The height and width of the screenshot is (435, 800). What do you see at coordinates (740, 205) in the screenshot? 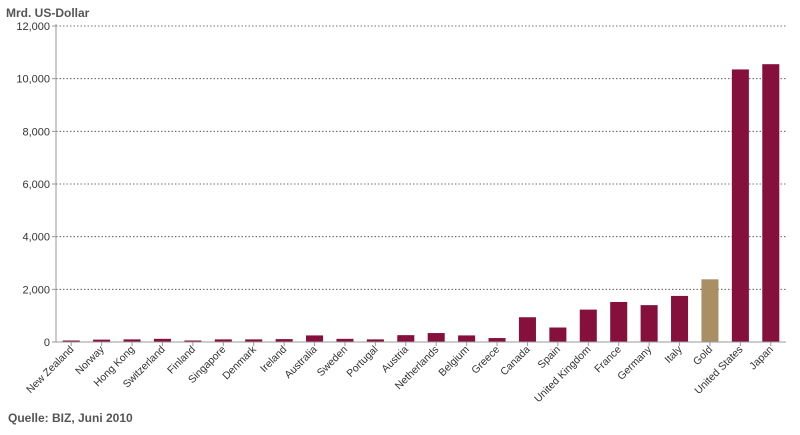
I see `bar-united-states` at bounding box center [740, 205].